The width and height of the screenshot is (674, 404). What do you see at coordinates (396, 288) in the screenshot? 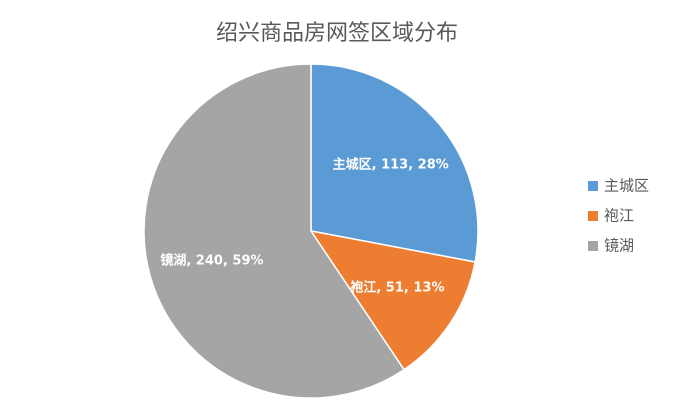
I see `data-label: 袍江, 51, 13%` at bounding box center [396, 288].